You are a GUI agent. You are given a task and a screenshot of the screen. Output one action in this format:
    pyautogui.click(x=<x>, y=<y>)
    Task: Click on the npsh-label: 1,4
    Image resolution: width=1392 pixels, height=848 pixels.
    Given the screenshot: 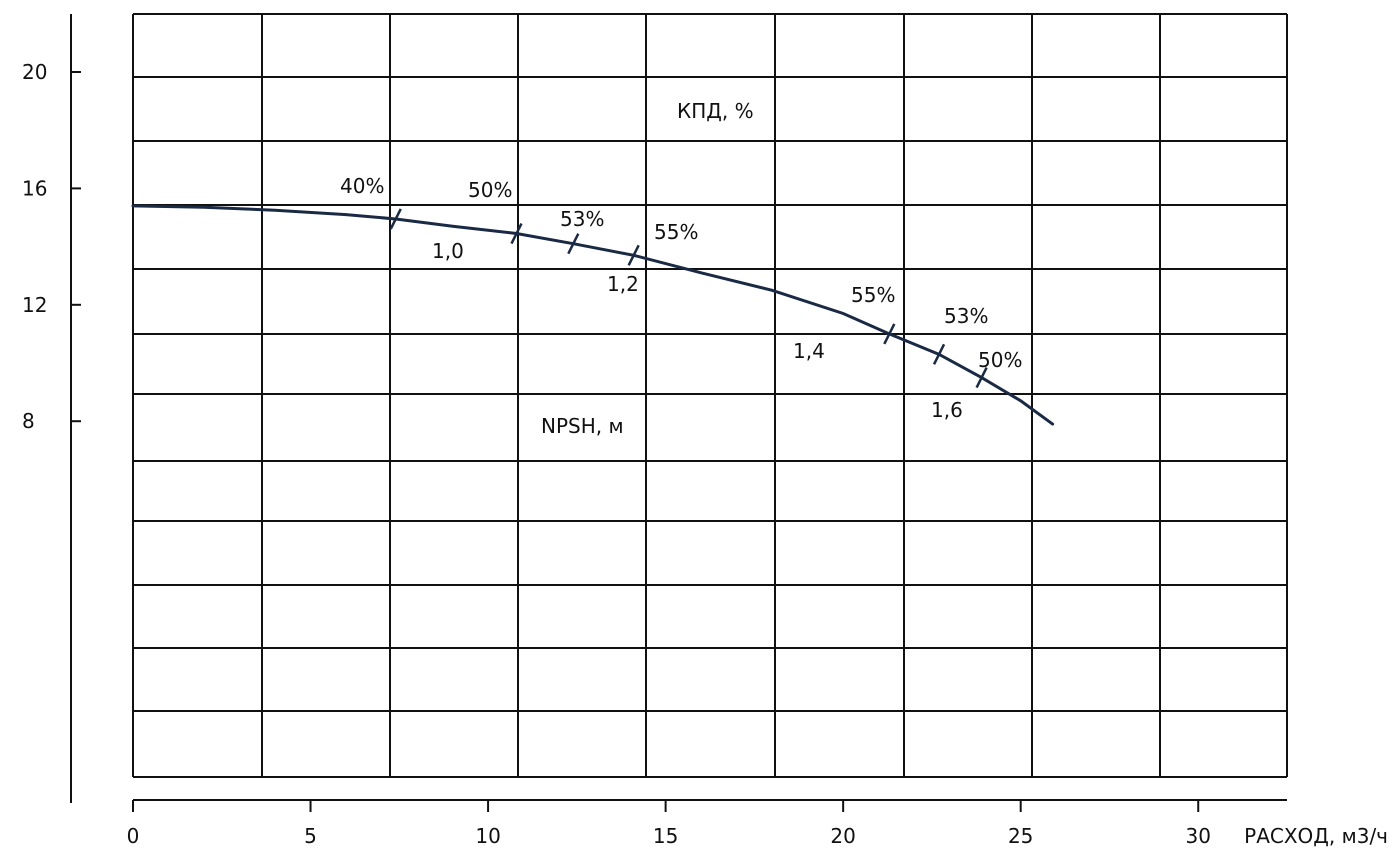 What is the action you would take?
    pyautogui.click(x=809, y=351)
    